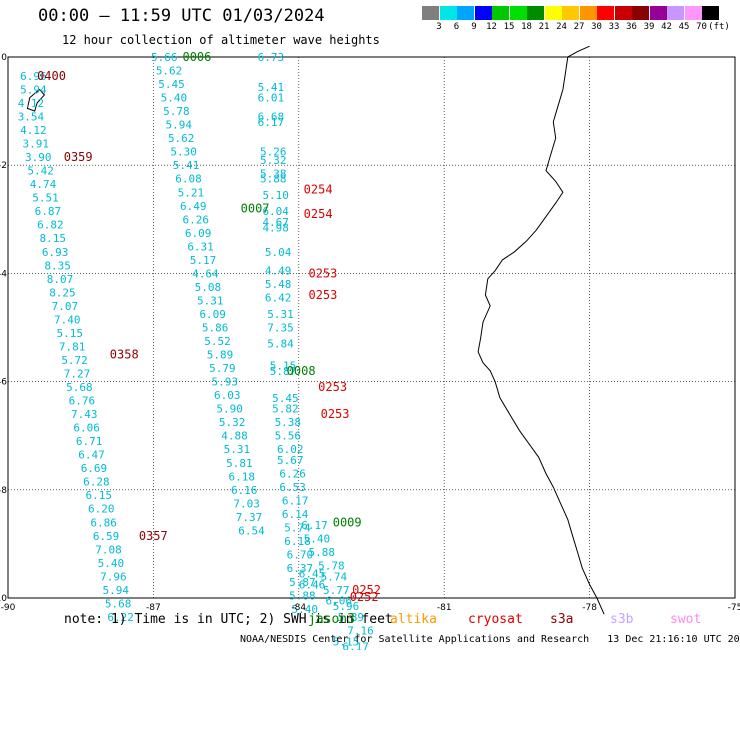 Image resolution: width=740 pixels, height=732 pixels. I want to click on wave-height-value: 5.89, so click(351, 617).